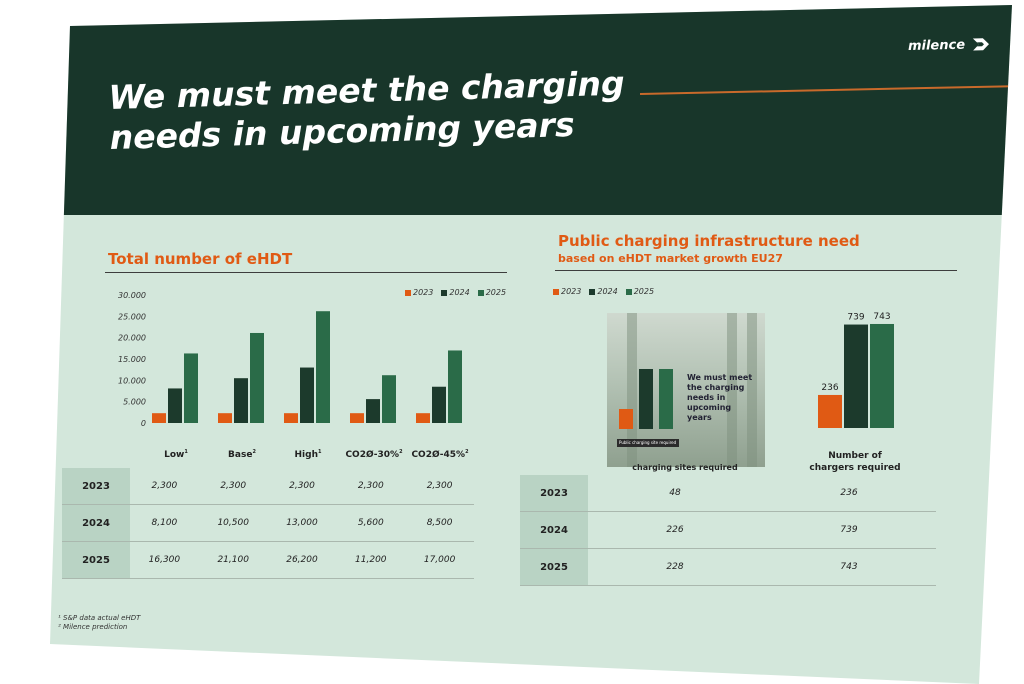 This screenshot has height=684, width=1024. Describe the element at coordinates (670, 258) in the screenshot. I see `right-section-subtitle: based on eHDT market growth EU27` at that location.